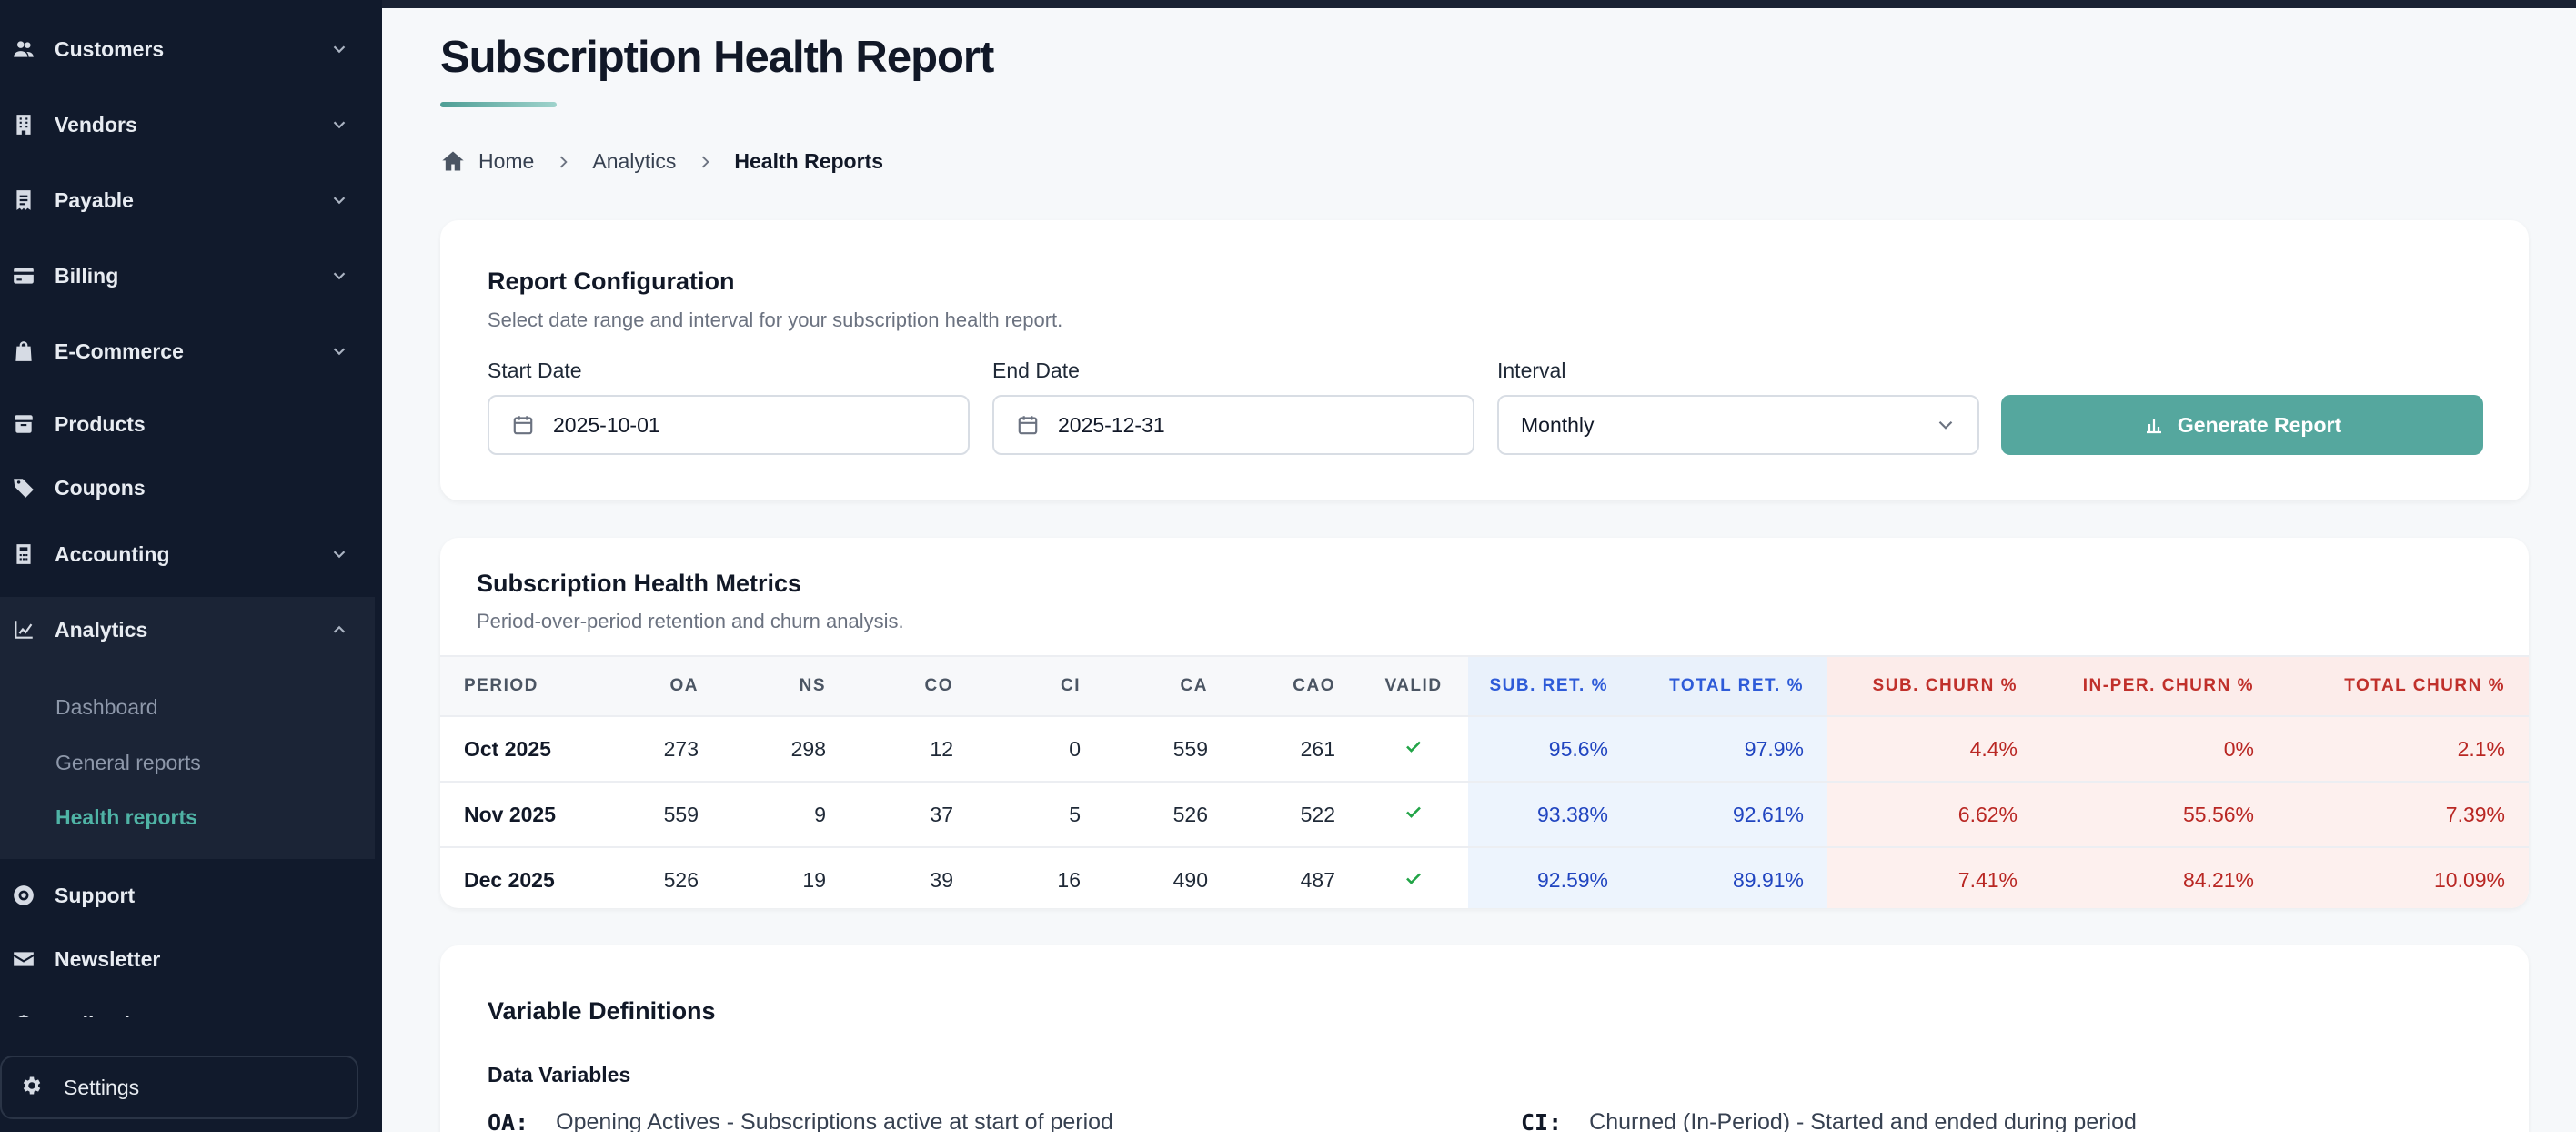 The height and width of the screenshot is (1132, 2576). I want to click on variables-title: Variable Definitions, so click(602, 1011).